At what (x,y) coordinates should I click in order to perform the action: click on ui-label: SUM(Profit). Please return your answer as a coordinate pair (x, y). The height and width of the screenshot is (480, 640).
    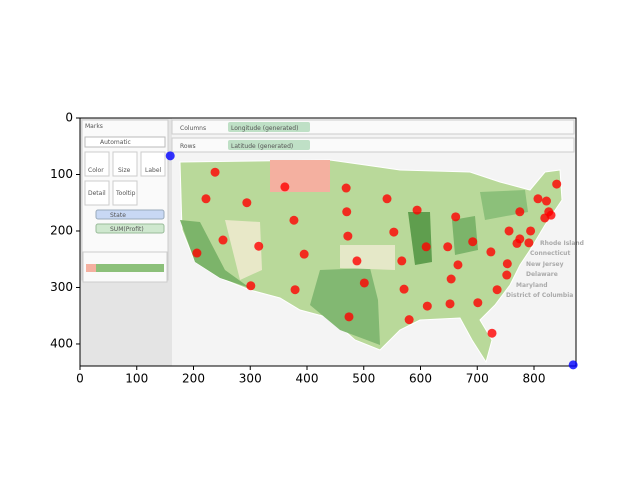
    Looking at the image, I should click on (127, 229).